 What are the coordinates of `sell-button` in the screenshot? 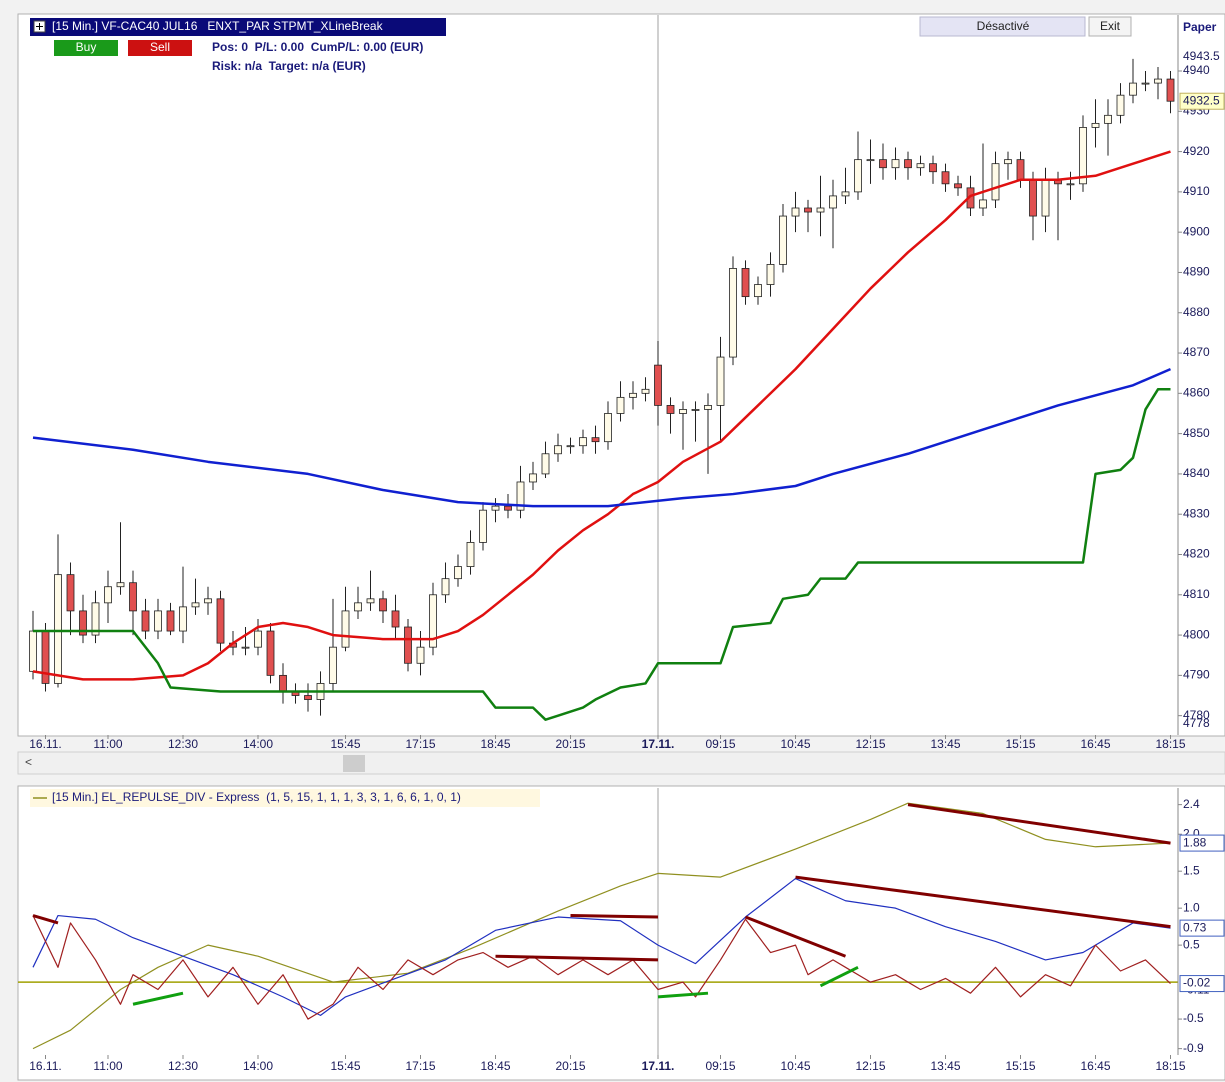 It's located at (160, 48).